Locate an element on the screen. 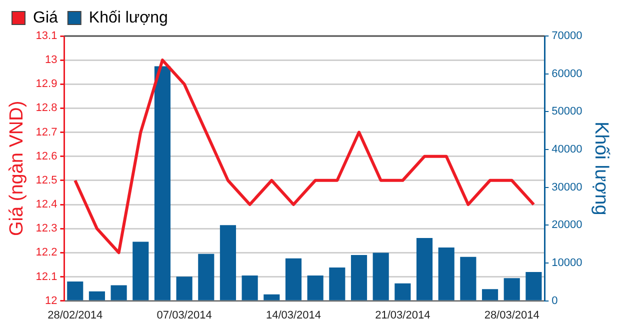 This screenshot has width=620, height=325. y2-tick-label: 40000 is located at coordinates (567, 150).